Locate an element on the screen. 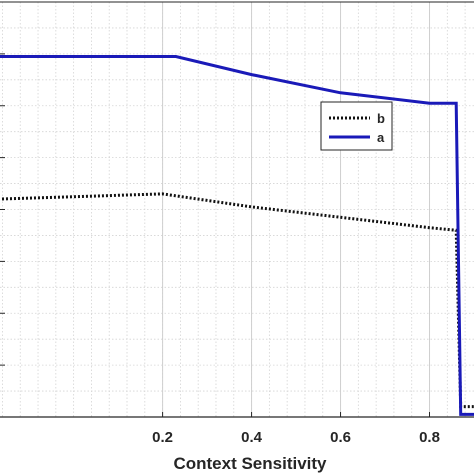 The height and width of the screenshot is (474, 474). x-tick-label: 0.6 is located at coordinates (340, 437).